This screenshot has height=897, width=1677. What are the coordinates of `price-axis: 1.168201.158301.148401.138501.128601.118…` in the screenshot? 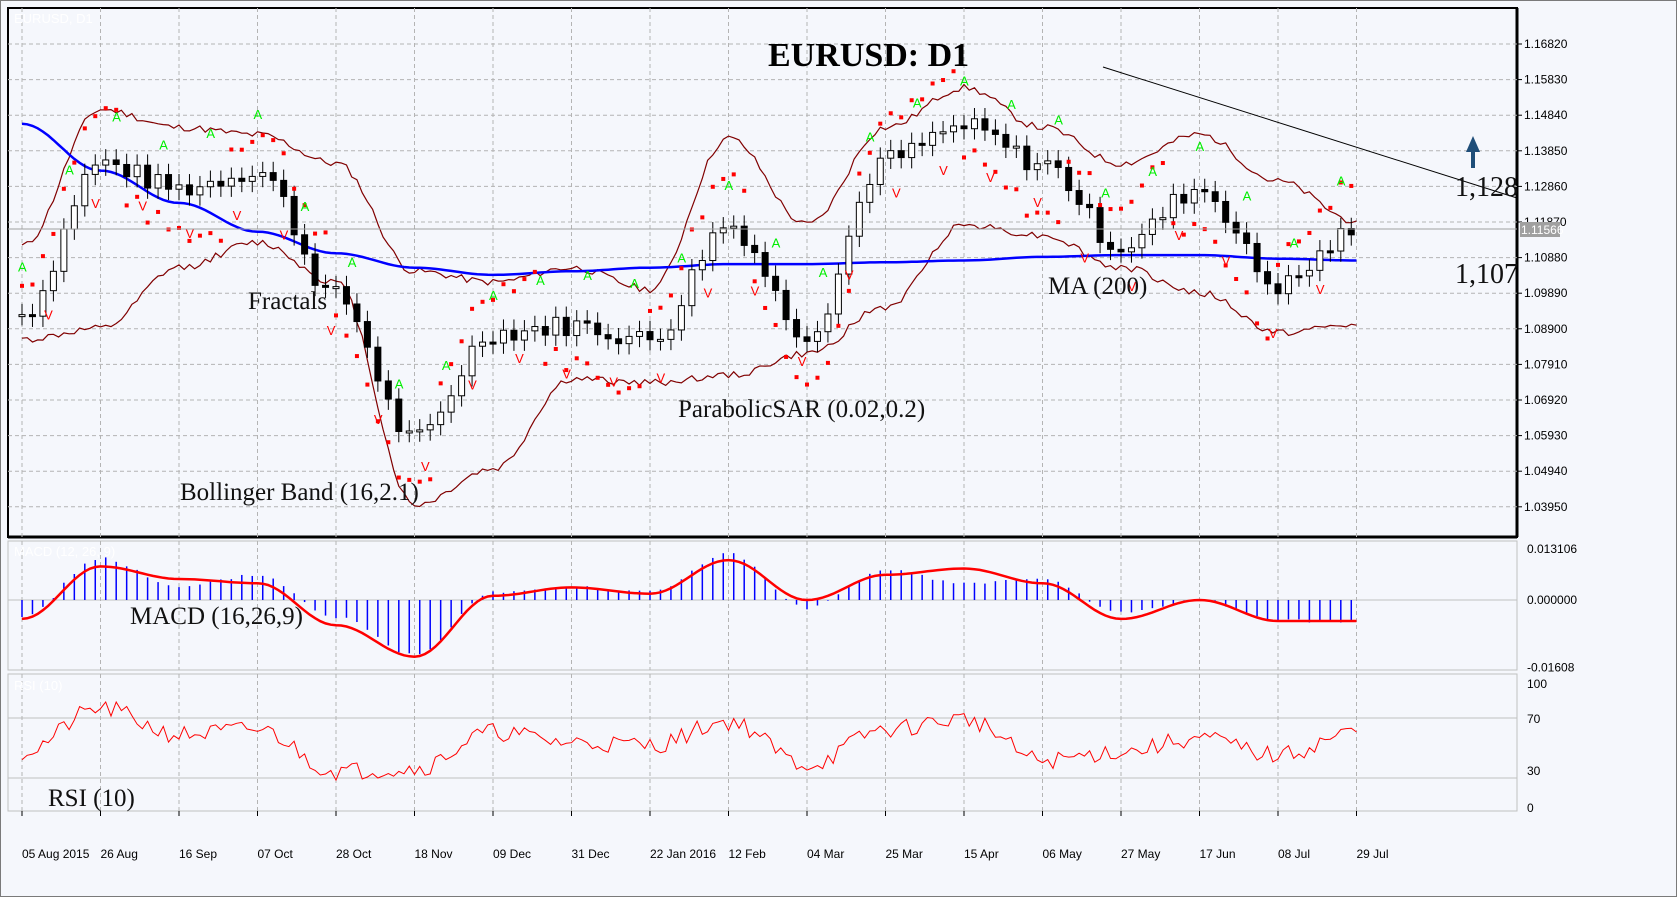 It's located at (1542, 275).